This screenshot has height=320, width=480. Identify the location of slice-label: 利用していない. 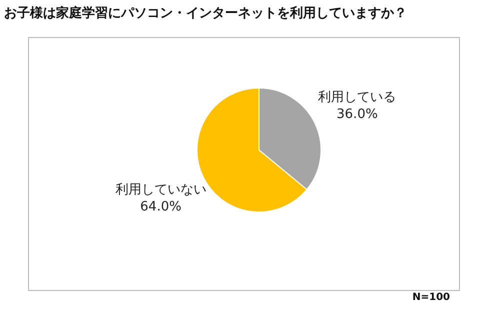
(160, 190).